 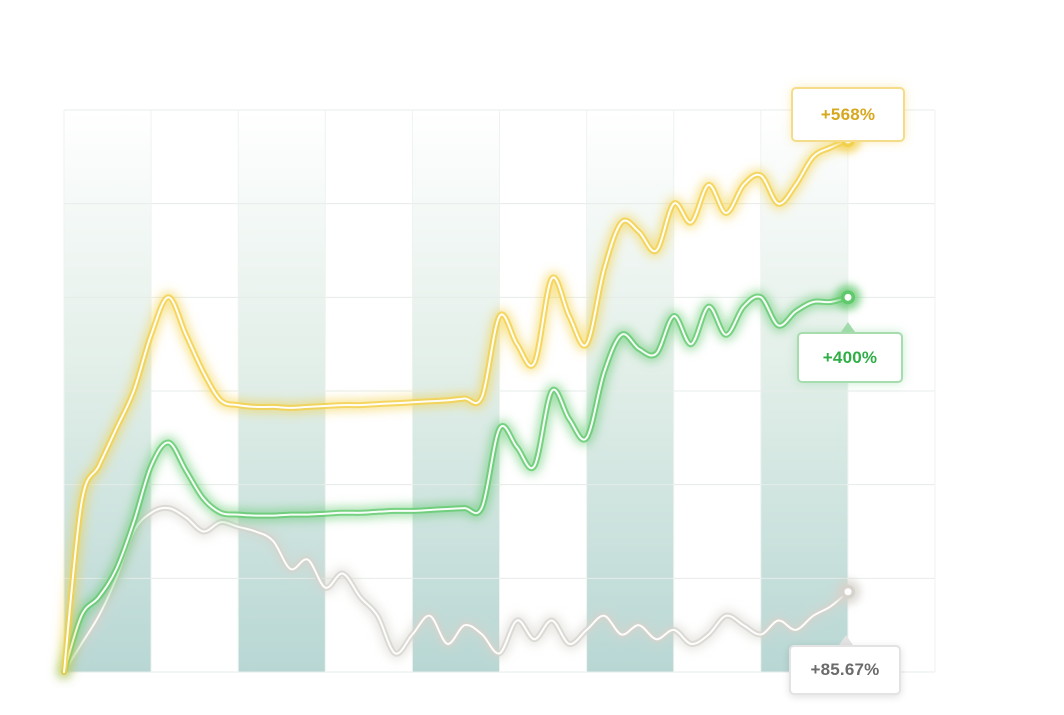 I want to click on callout-label-green: +400%, so click(x=850, y=357).